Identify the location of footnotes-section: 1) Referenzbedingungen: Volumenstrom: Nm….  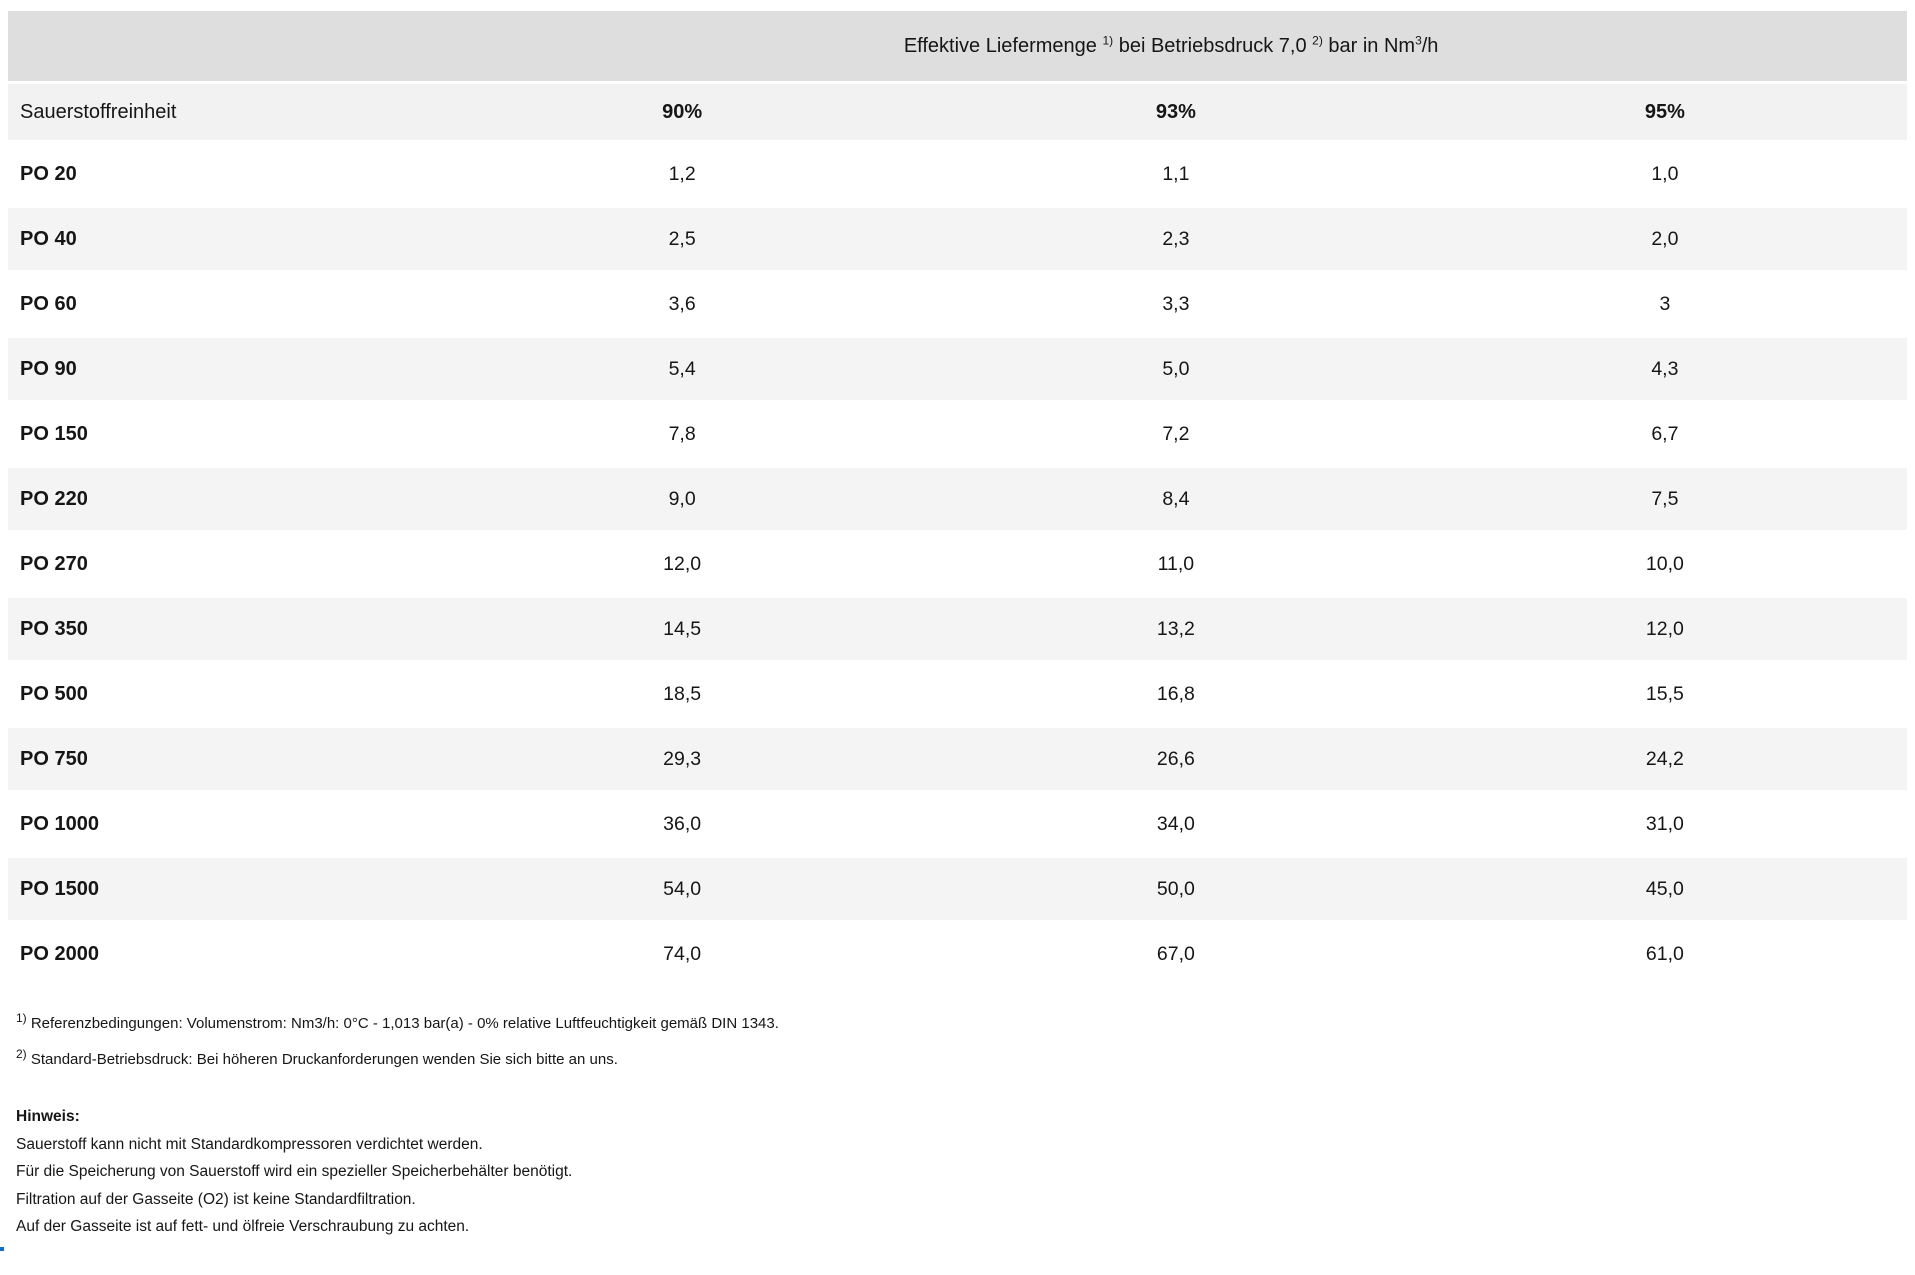
(957, 1040).